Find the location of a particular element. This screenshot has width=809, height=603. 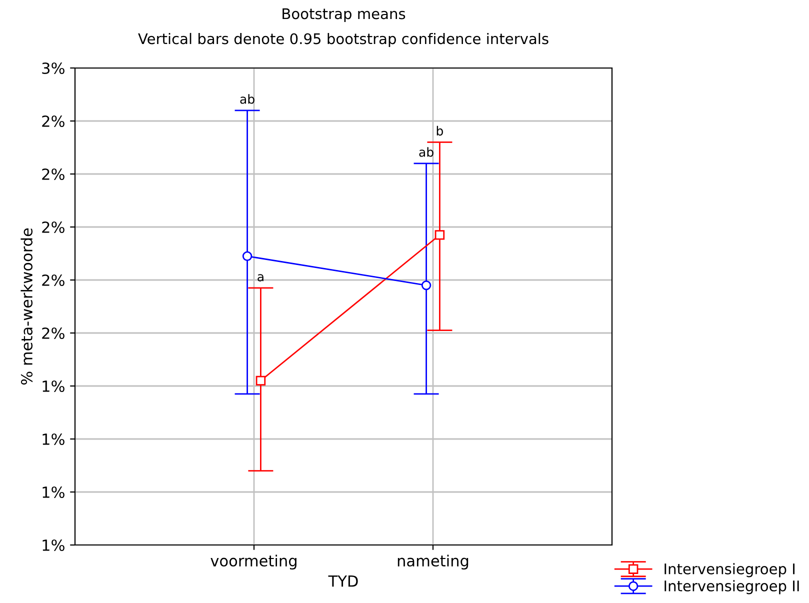

chart-subtitle: Vertical bars denote 0.95 bootstrap confidence intervals is located at coordinates (343, 40).